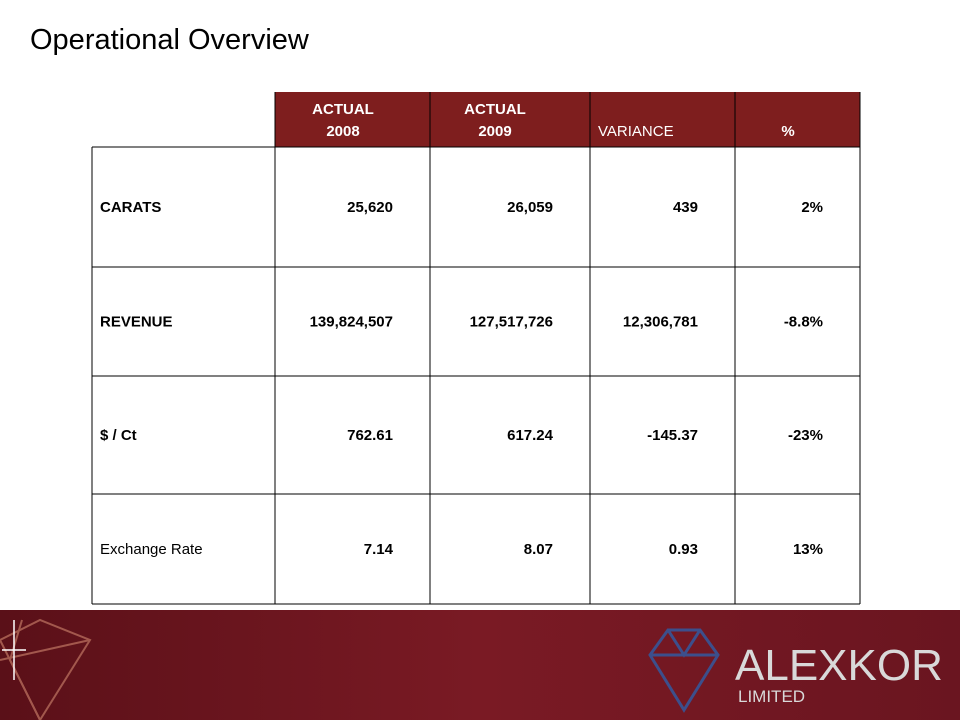 This screenshot has width=960, height=720. Describe the element at coordinates (46, 669) in the screenshot. I see `left-diamond` at that location.